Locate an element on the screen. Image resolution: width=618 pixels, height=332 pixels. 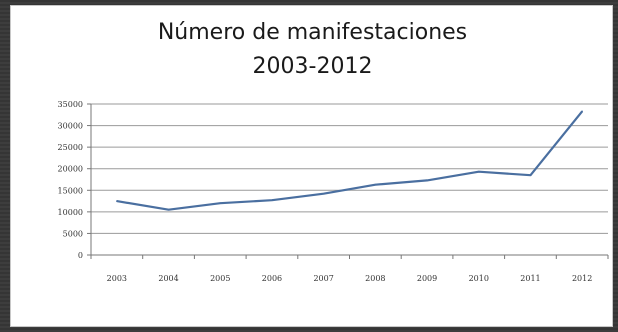
chart-subtitle: 2003-2012 is located at coordinates (312, 66).